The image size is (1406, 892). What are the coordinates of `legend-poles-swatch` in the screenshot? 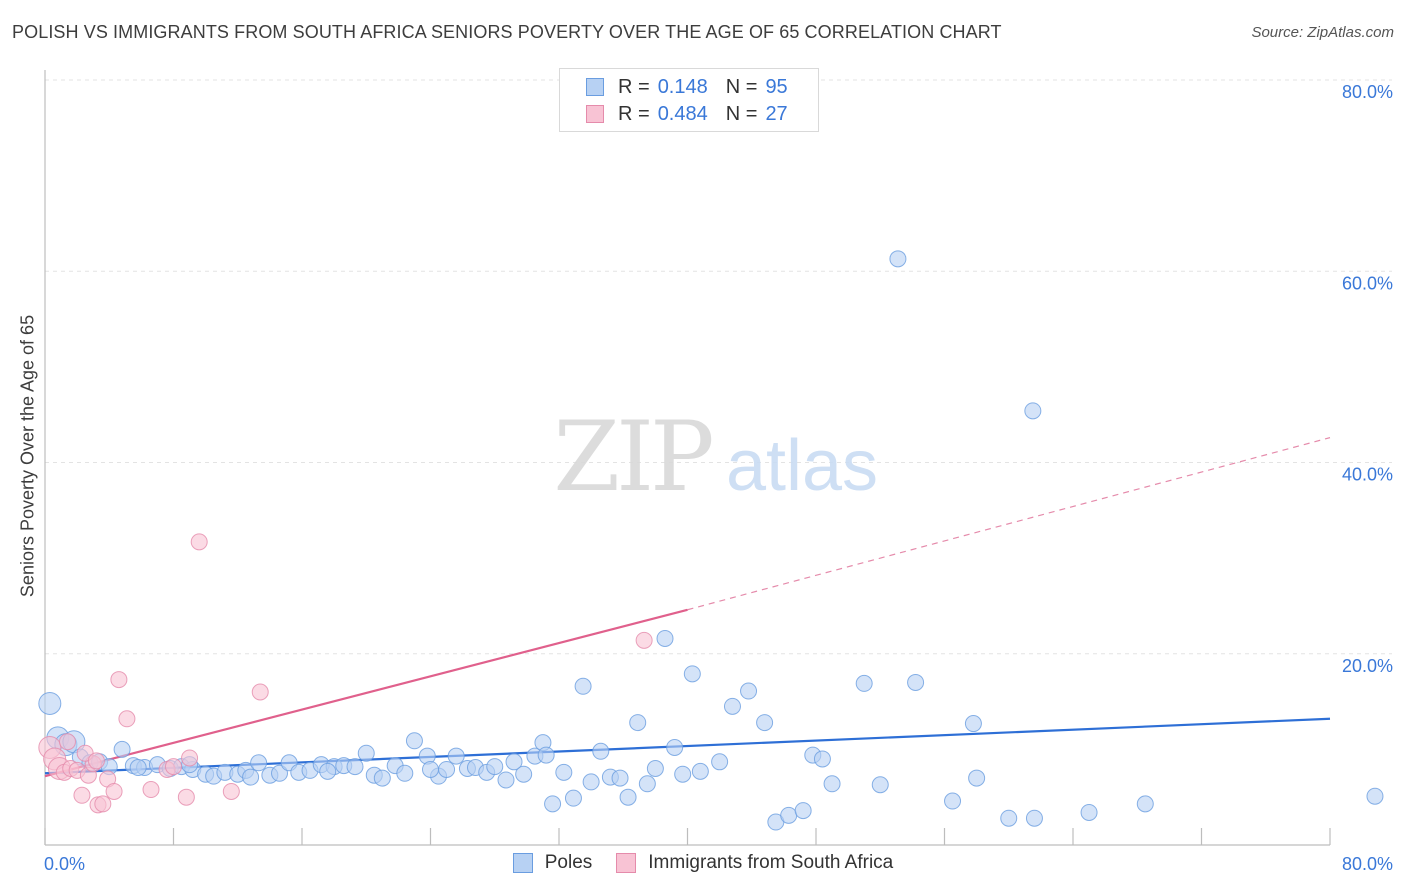 It's located at (522, 863).